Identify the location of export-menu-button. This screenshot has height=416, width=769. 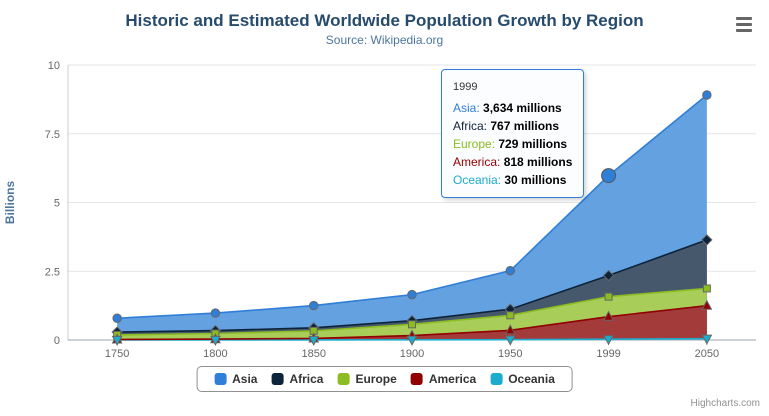
(744, 24).